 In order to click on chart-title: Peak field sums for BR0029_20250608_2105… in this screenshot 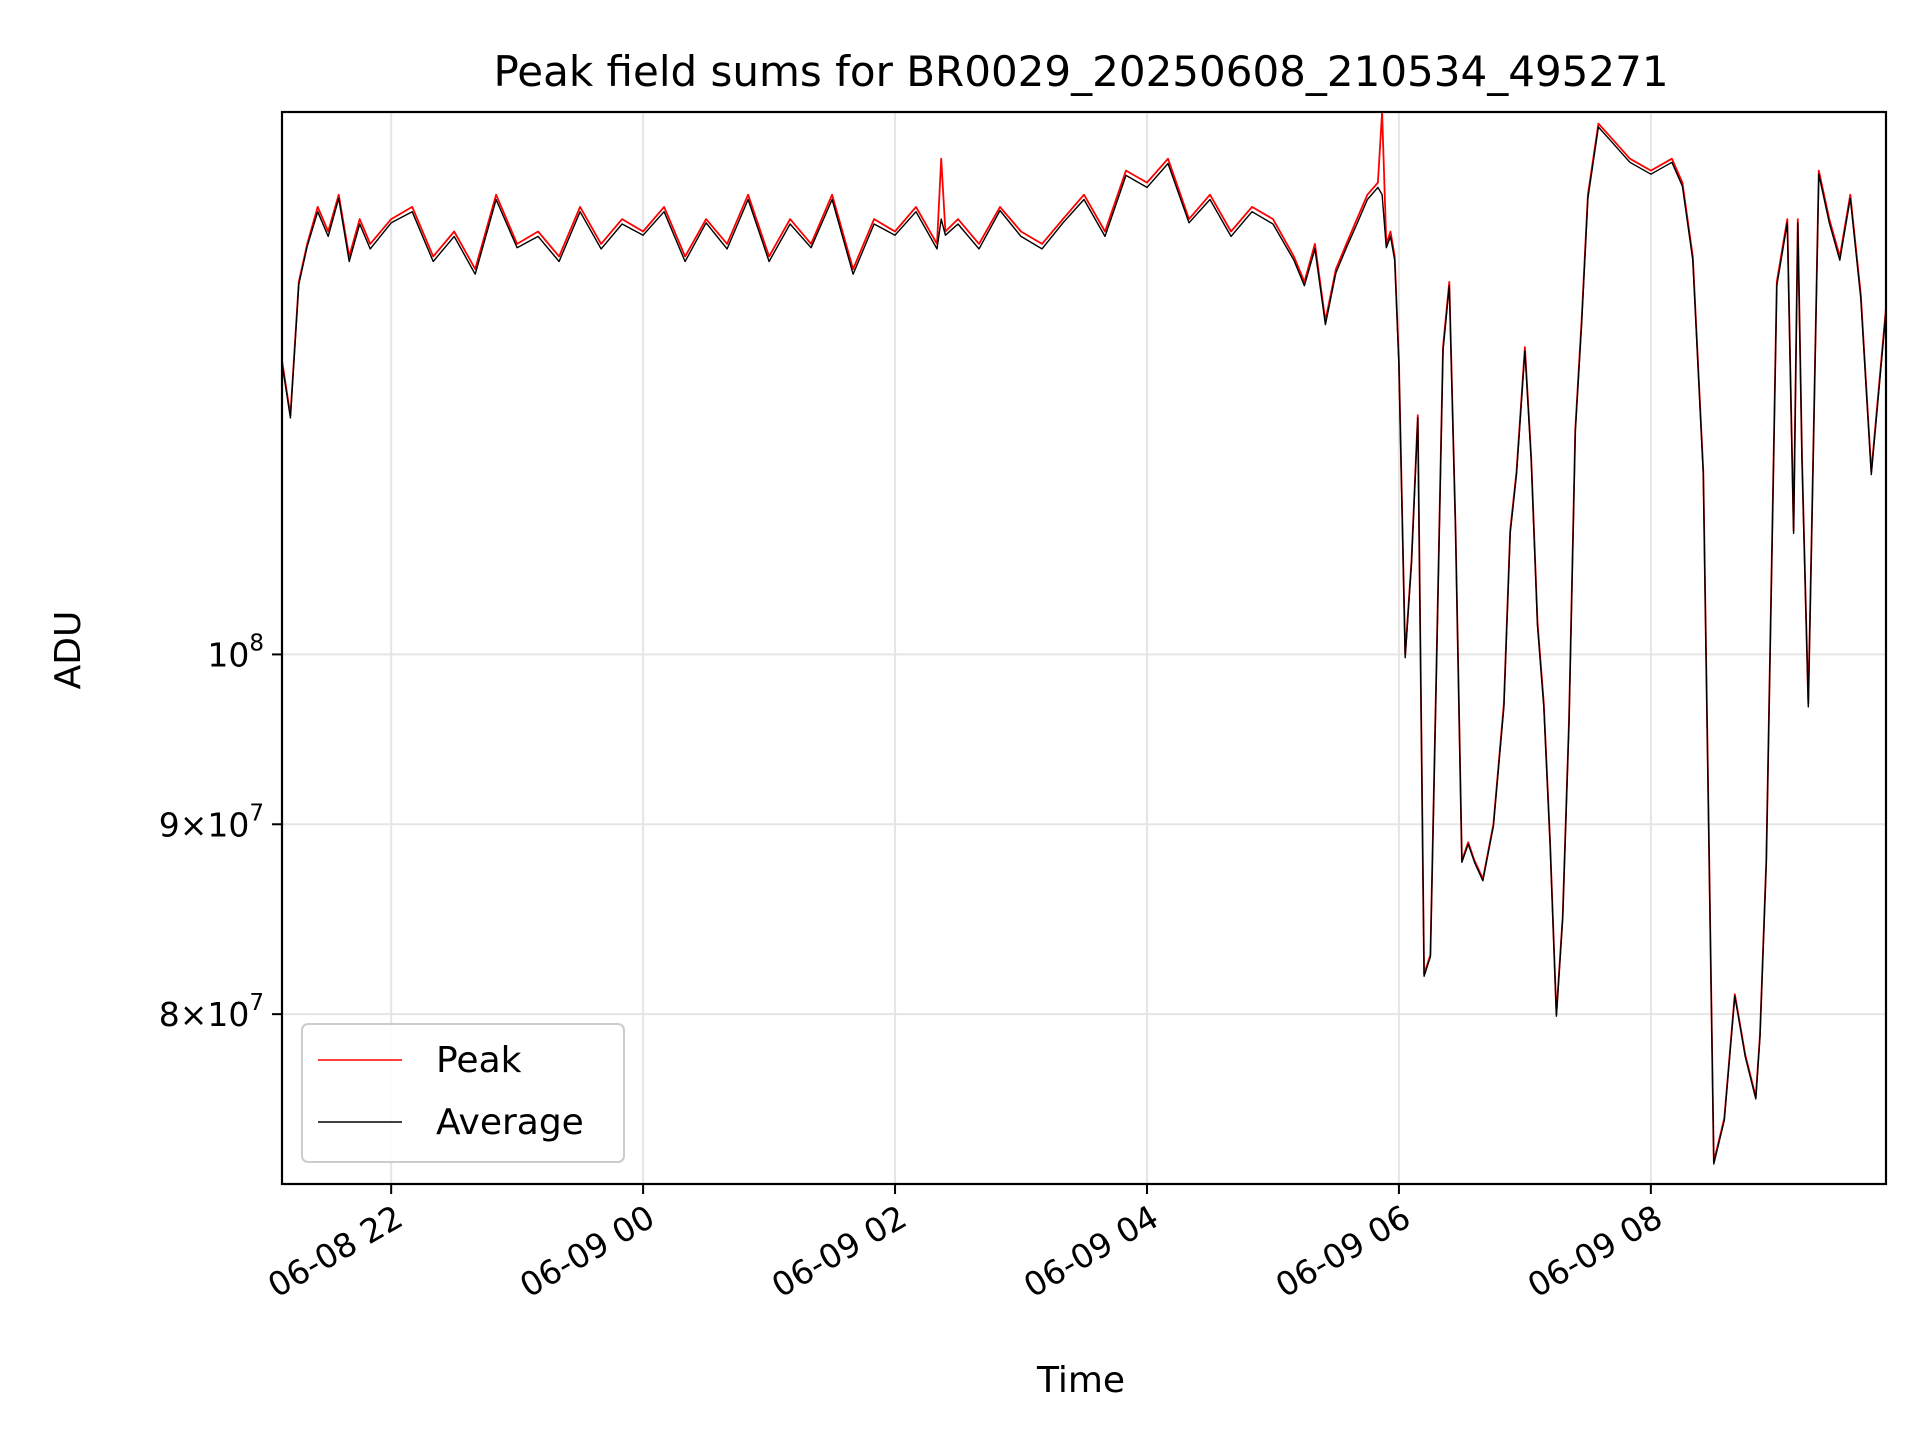, I will do `click(1080, 71)`.